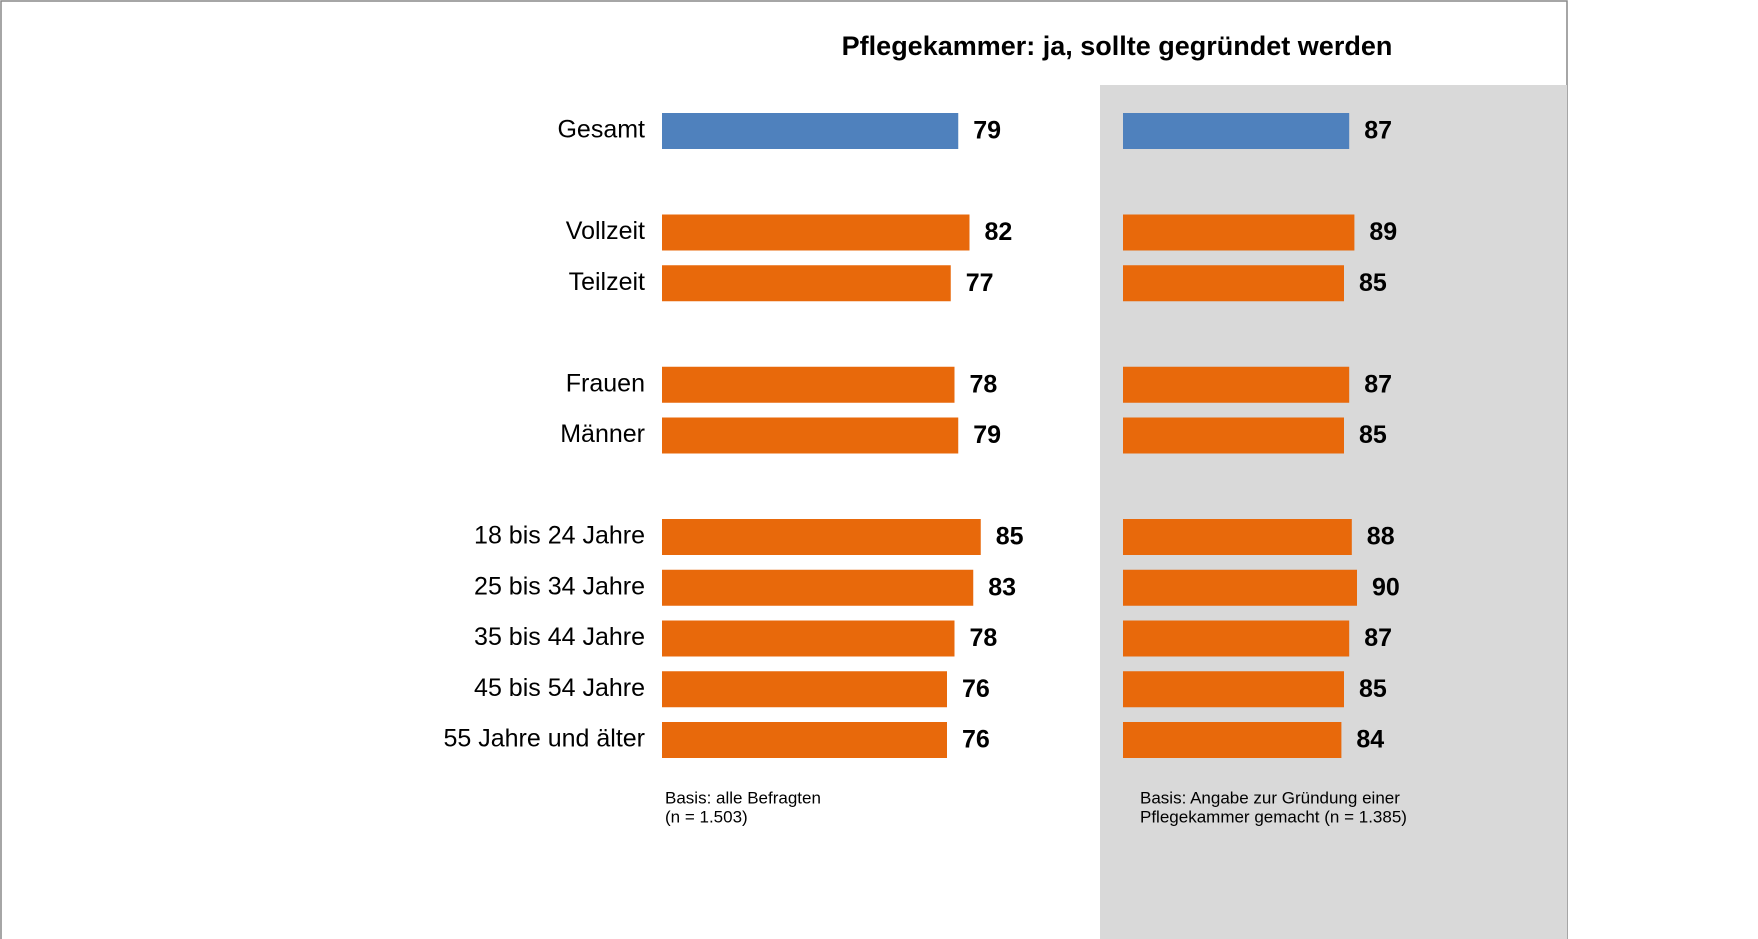 The height and width of the screenshot is (939, 1758). Describe the element at coordinates (559, 637) in the screenshot. I see `category-label: 35 bis 44 Jahre` at that location.